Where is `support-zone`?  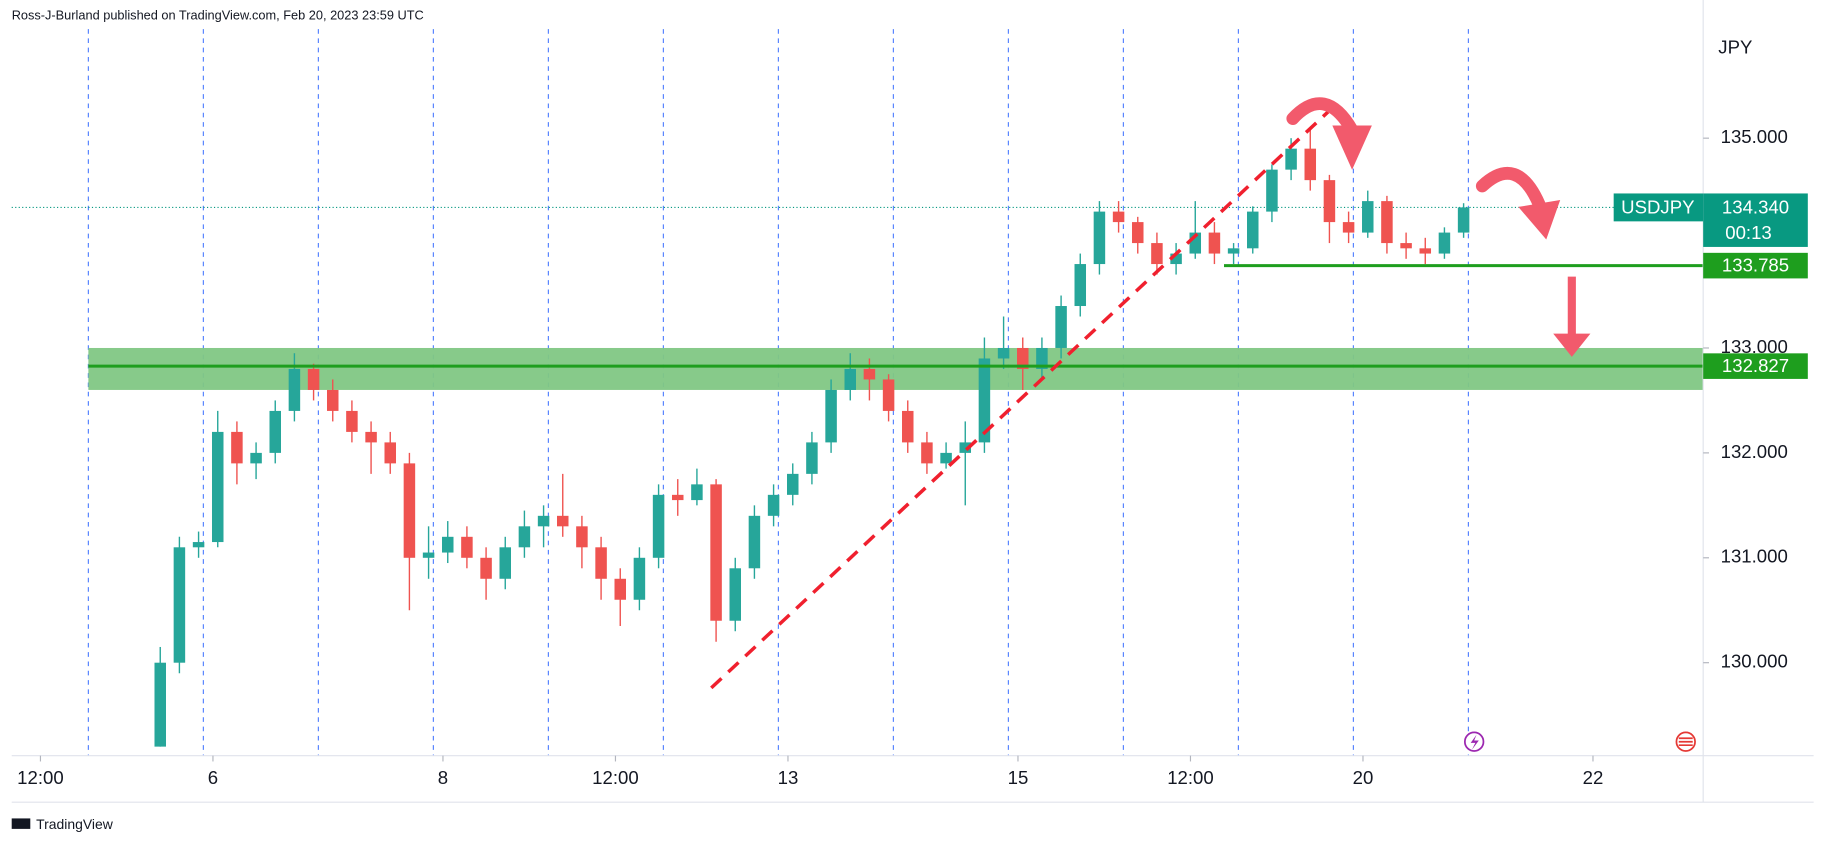
support-zone is located at coordinates (896, 368).